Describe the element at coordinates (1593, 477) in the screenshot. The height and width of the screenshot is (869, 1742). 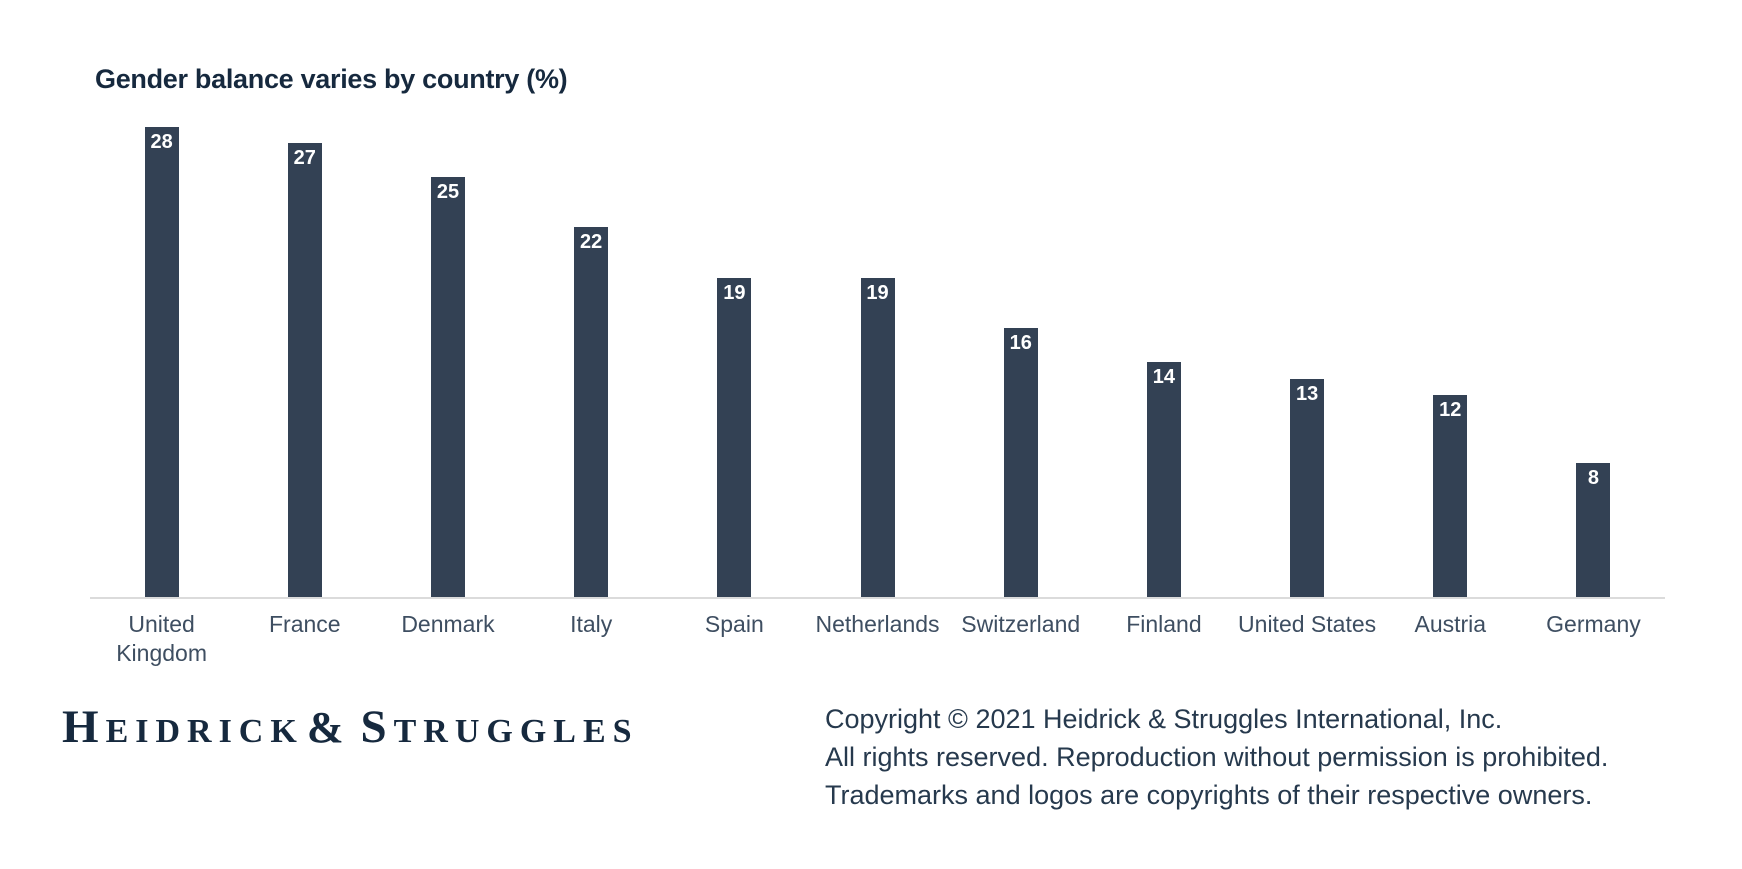
I see `bar-value-label: 8` at that location.